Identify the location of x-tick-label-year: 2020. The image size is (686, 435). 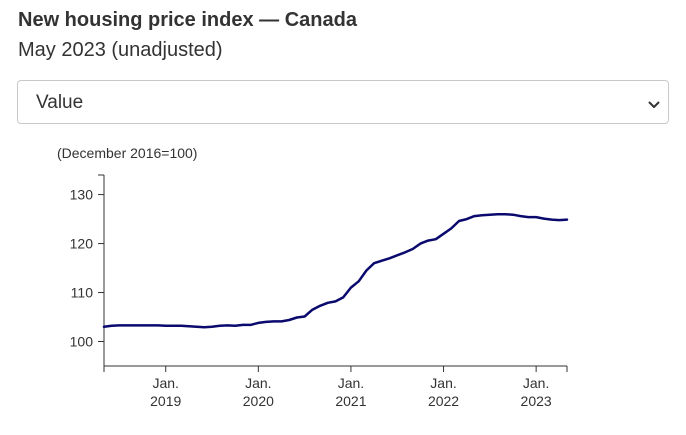
(258, 401).